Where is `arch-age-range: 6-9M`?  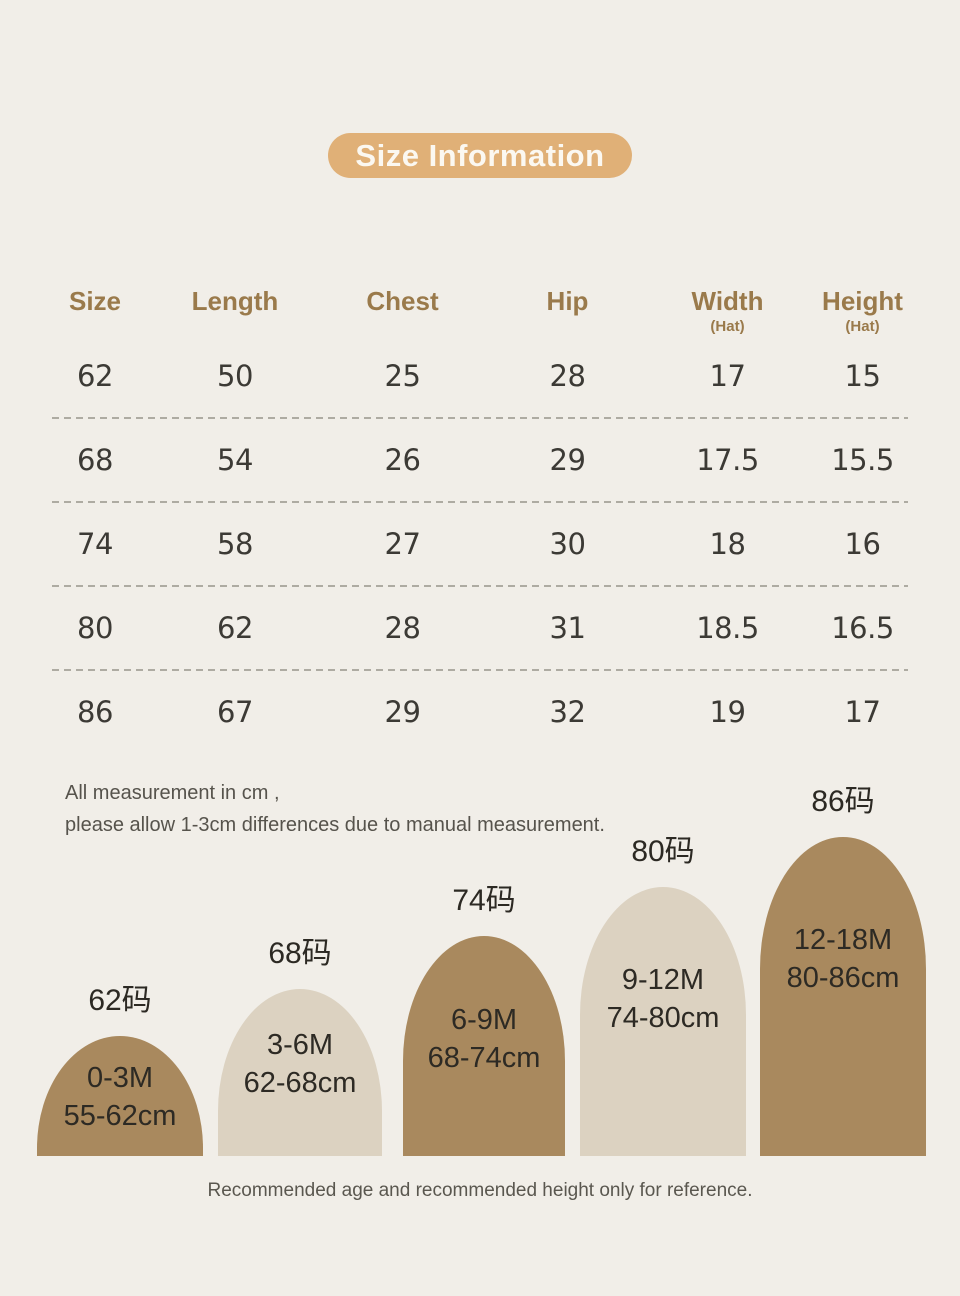
arch-age-range: 6-9M is located at coordinates (484, 1020).